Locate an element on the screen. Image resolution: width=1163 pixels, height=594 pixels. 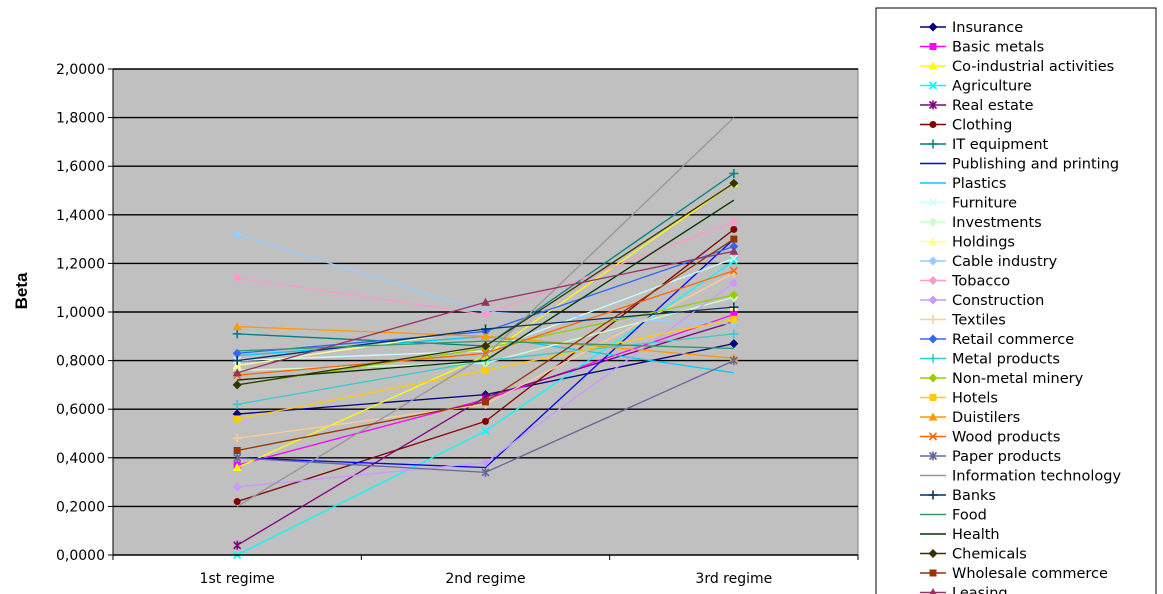
y-tick-label: 0,6000 is located at coordinates (80, 410).